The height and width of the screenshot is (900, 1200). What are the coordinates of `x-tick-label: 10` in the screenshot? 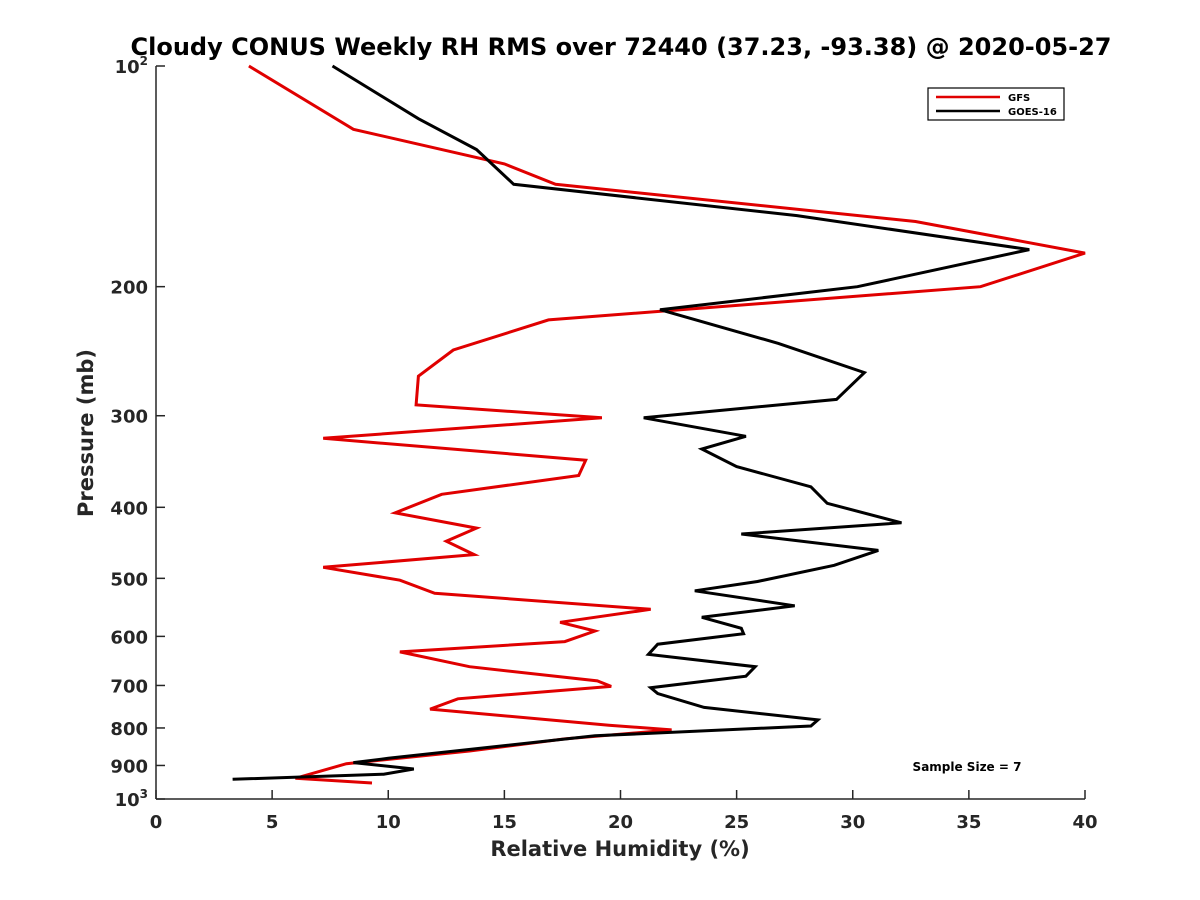 It's located at (388, 822).